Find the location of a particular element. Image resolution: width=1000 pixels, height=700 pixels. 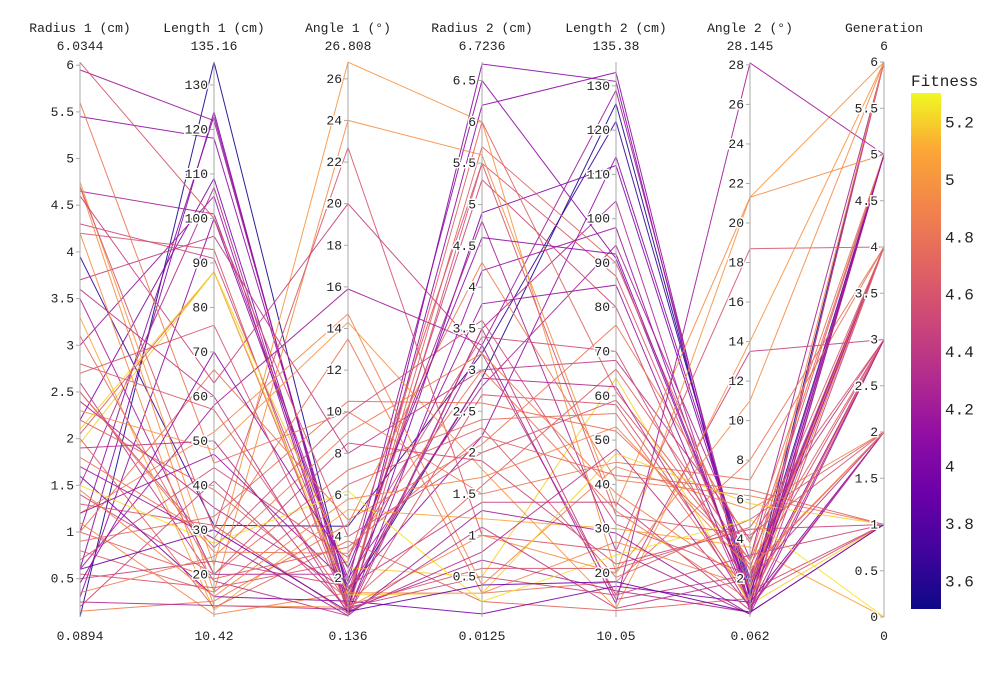

colorbar-tick-label: 4.2 is located at coordinates (959, 410).